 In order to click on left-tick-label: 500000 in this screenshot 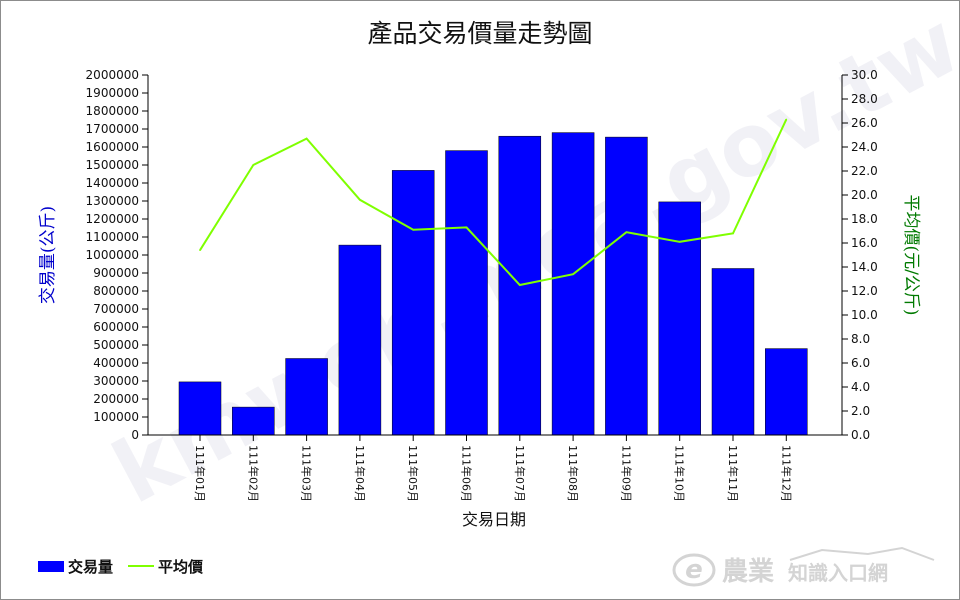, I will do `click(116, 345)`.